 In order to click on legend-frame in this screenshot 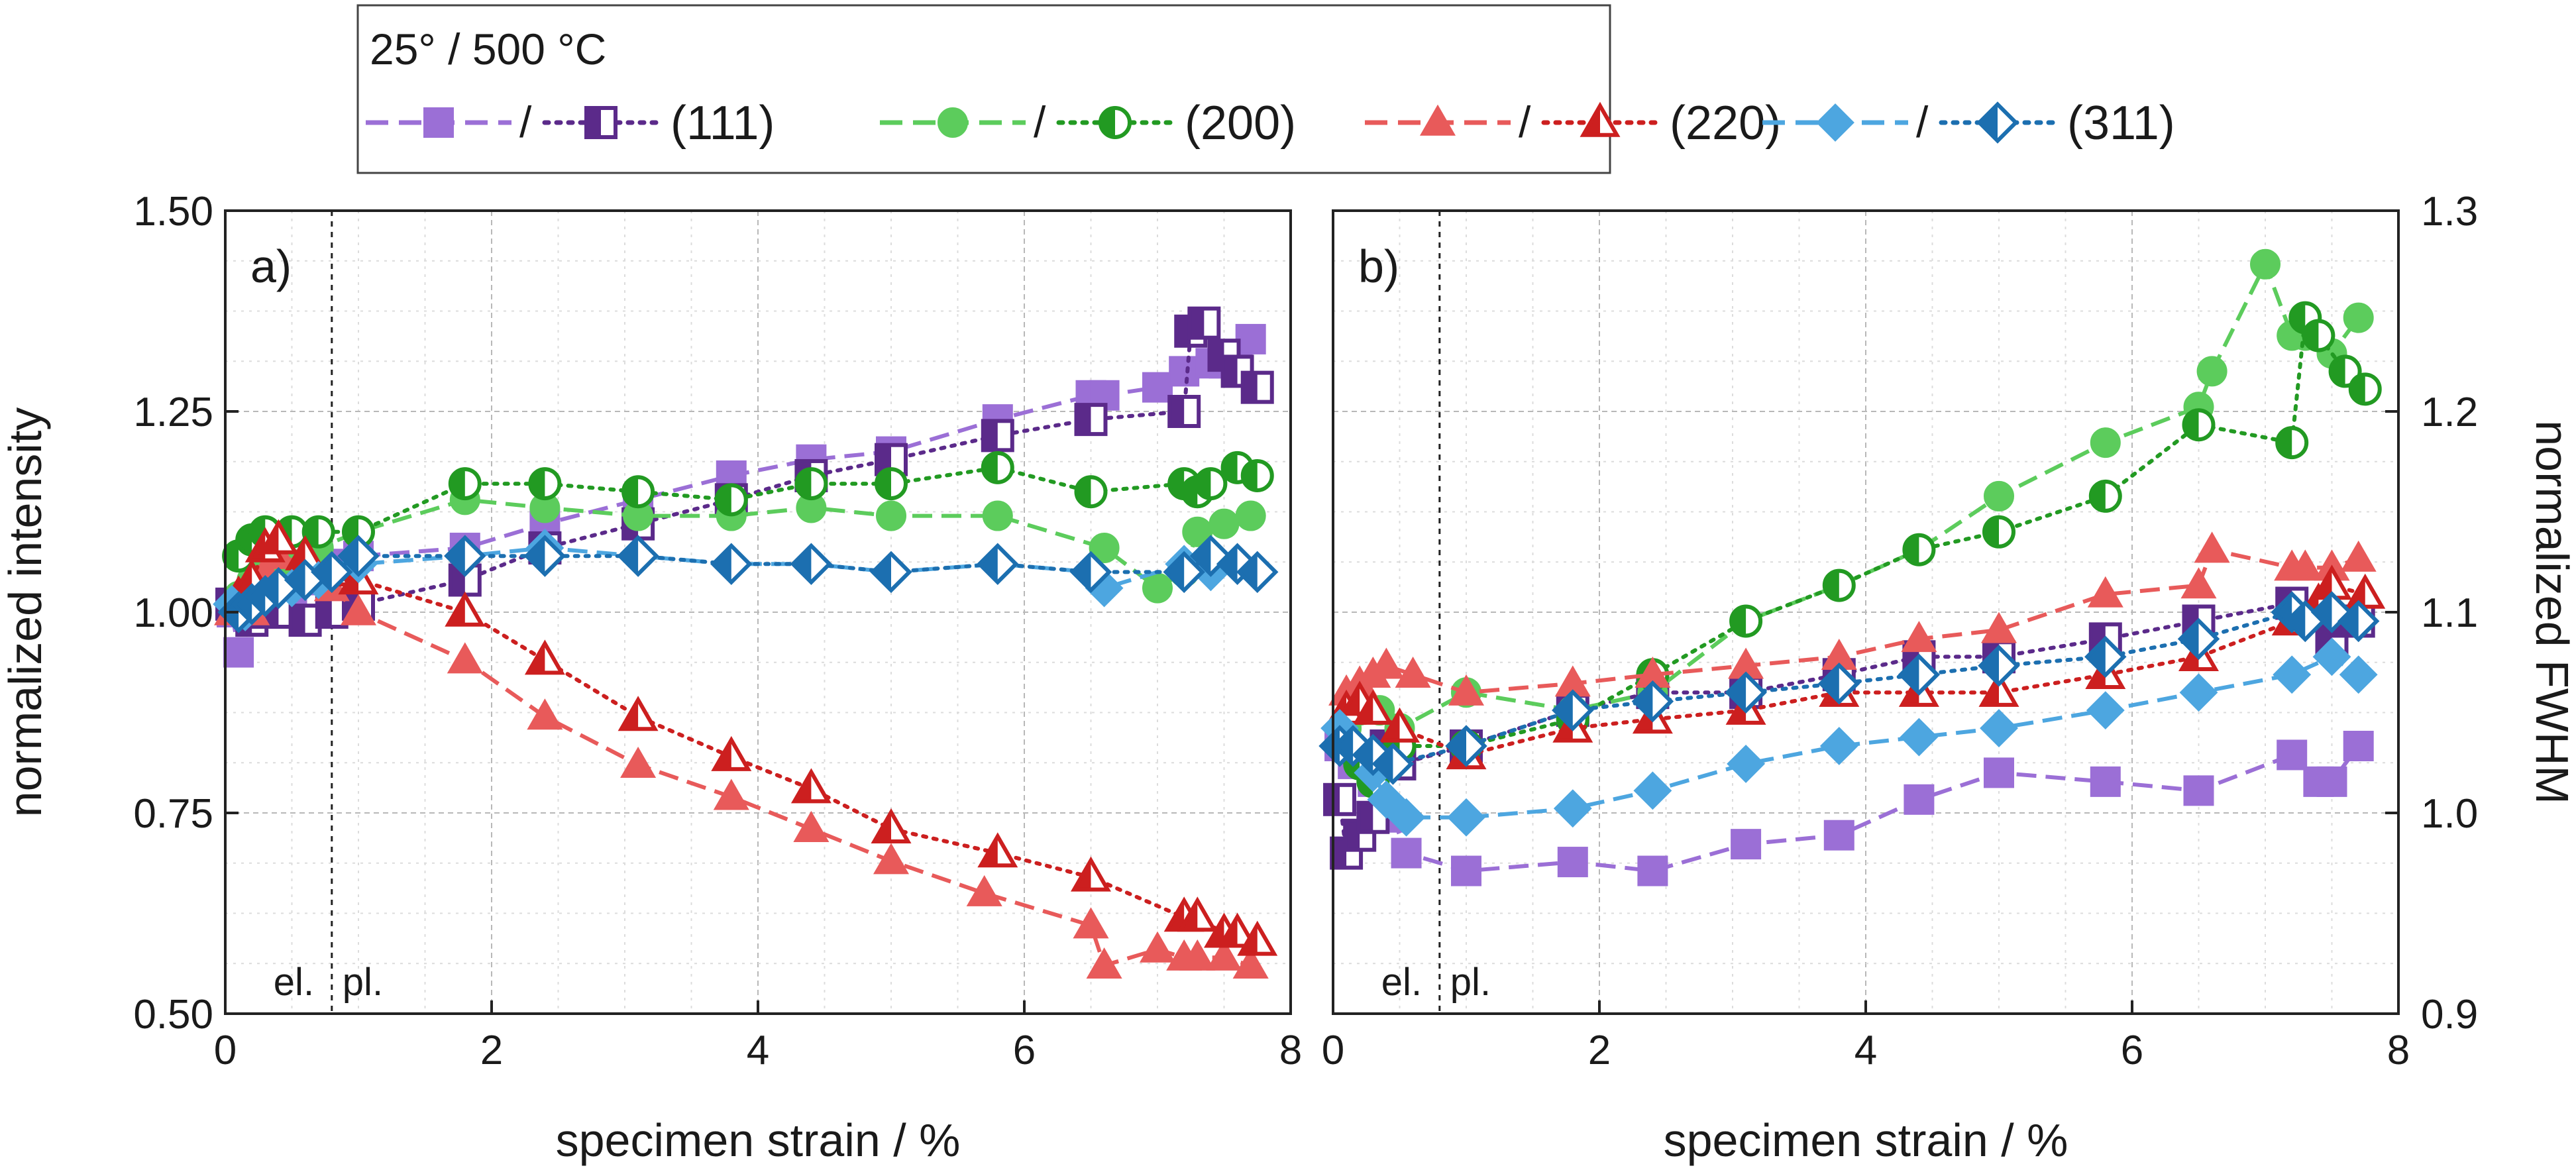, I will do `click(983, 89)`.